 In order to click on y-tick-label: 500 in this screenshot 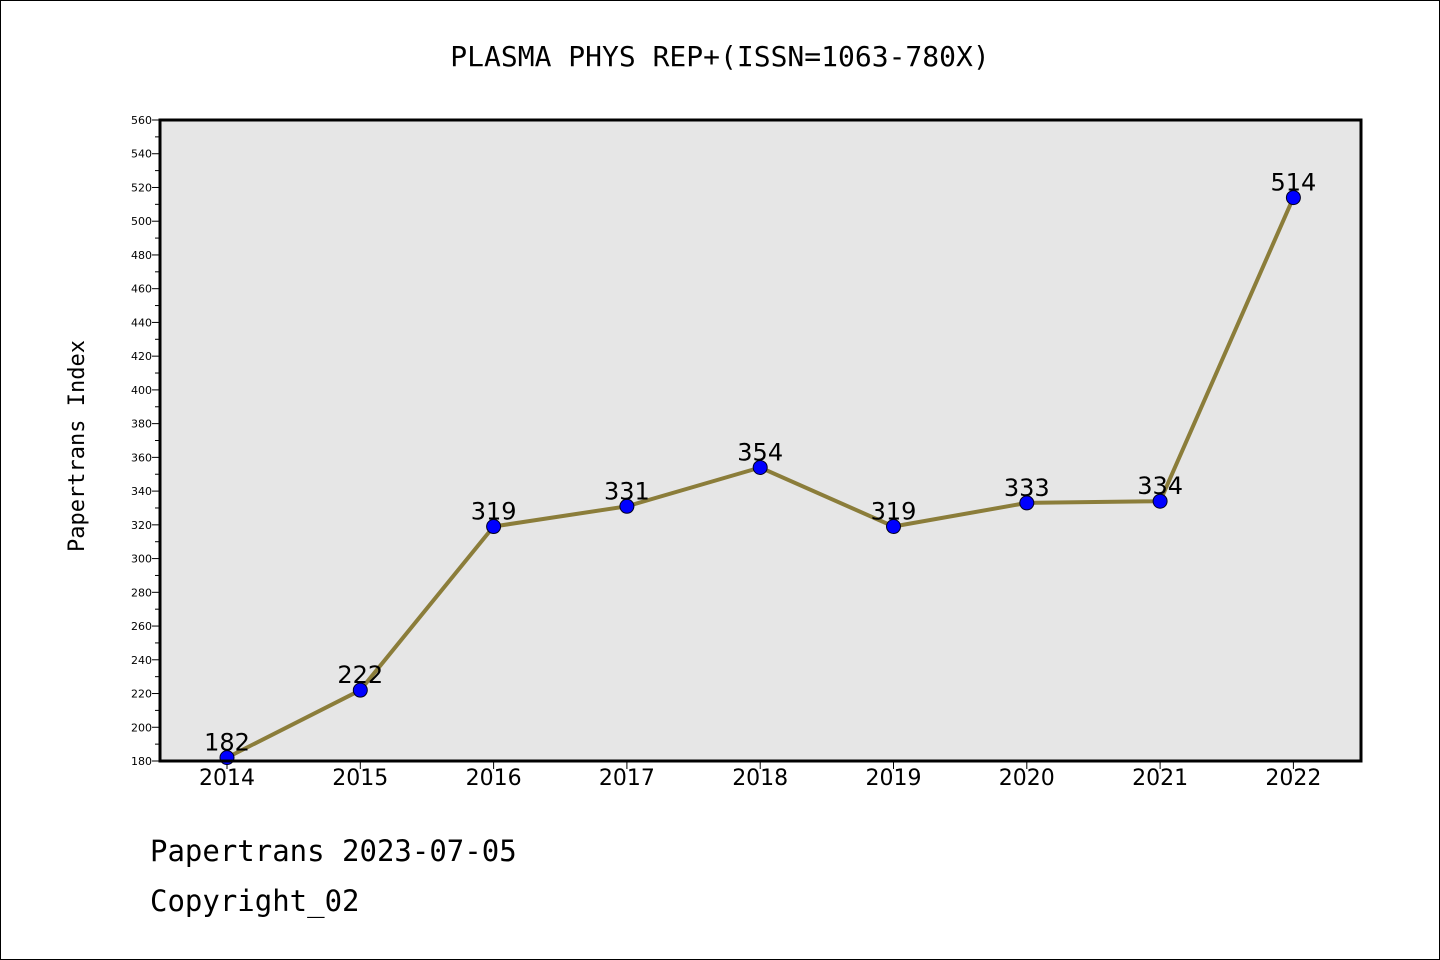, I will do `click(141, 221)`.